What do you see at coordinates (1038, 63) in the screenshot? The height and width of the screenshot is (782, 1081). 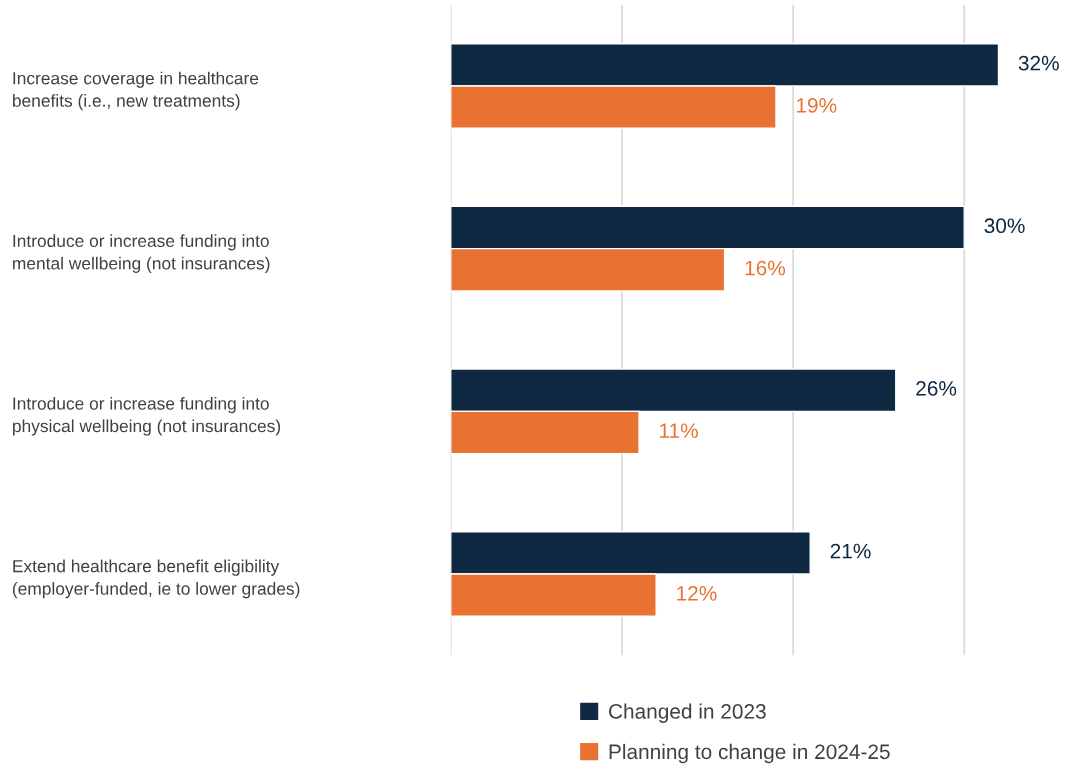 I see `data-label: 32%` at bounding box center [1038, 63].